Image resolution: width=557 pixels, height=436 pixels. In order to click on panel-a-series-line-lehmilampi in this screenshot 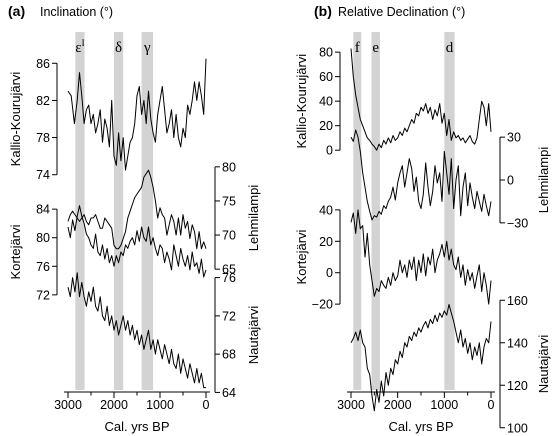, I will do `click(137, 209)`.